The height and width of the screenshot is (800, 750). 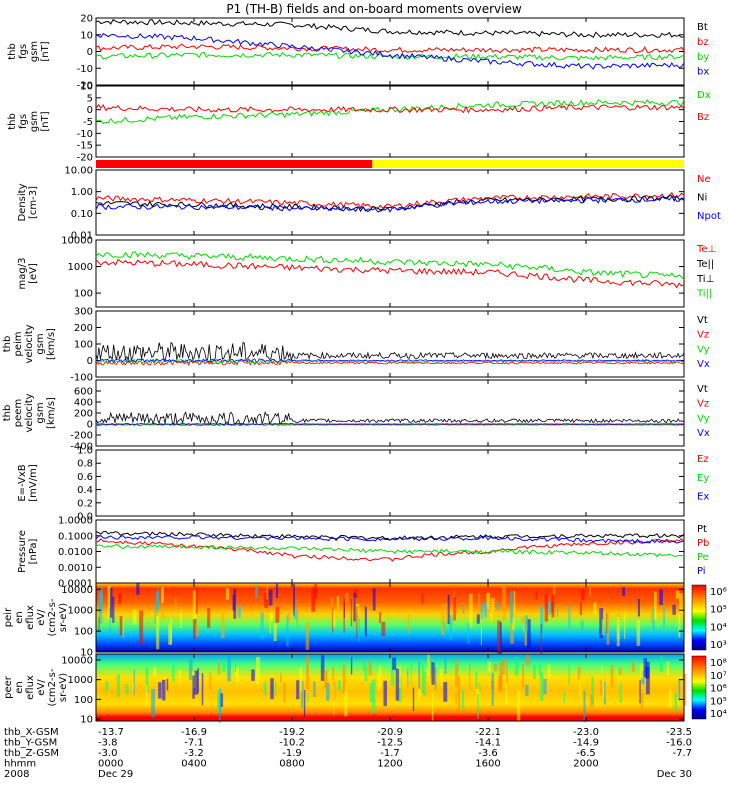 I want to click on ephemeris-value: 0400, so click(x=193, y=764).